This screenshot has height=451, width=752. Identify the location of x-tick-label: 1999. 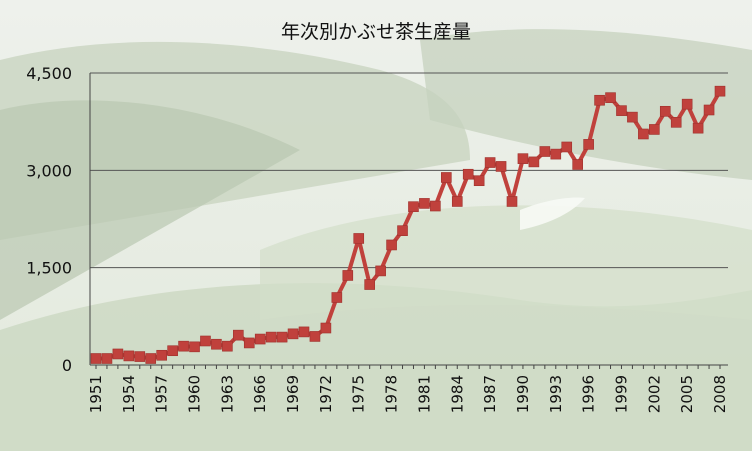
(621, 394).